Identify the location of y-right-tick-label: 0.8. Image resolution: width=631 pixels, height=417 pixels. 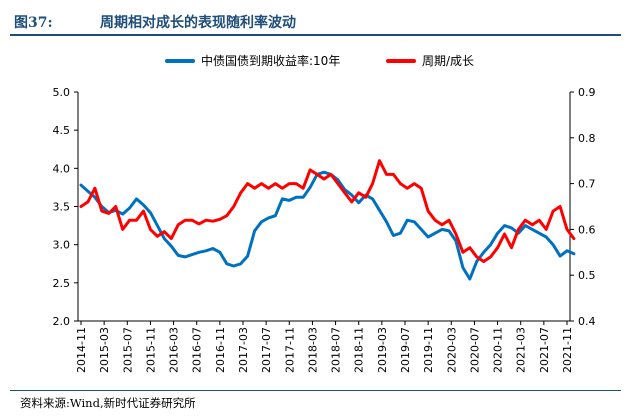
(587, 138).